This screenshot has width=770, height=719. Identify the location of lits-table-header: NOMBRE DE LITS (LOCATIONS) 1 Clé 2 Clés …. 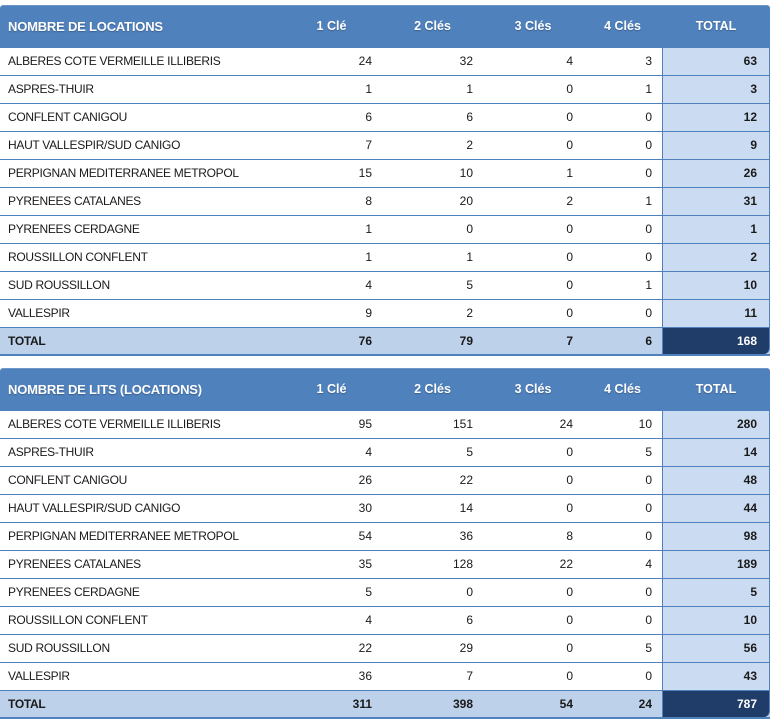
(385, 389).